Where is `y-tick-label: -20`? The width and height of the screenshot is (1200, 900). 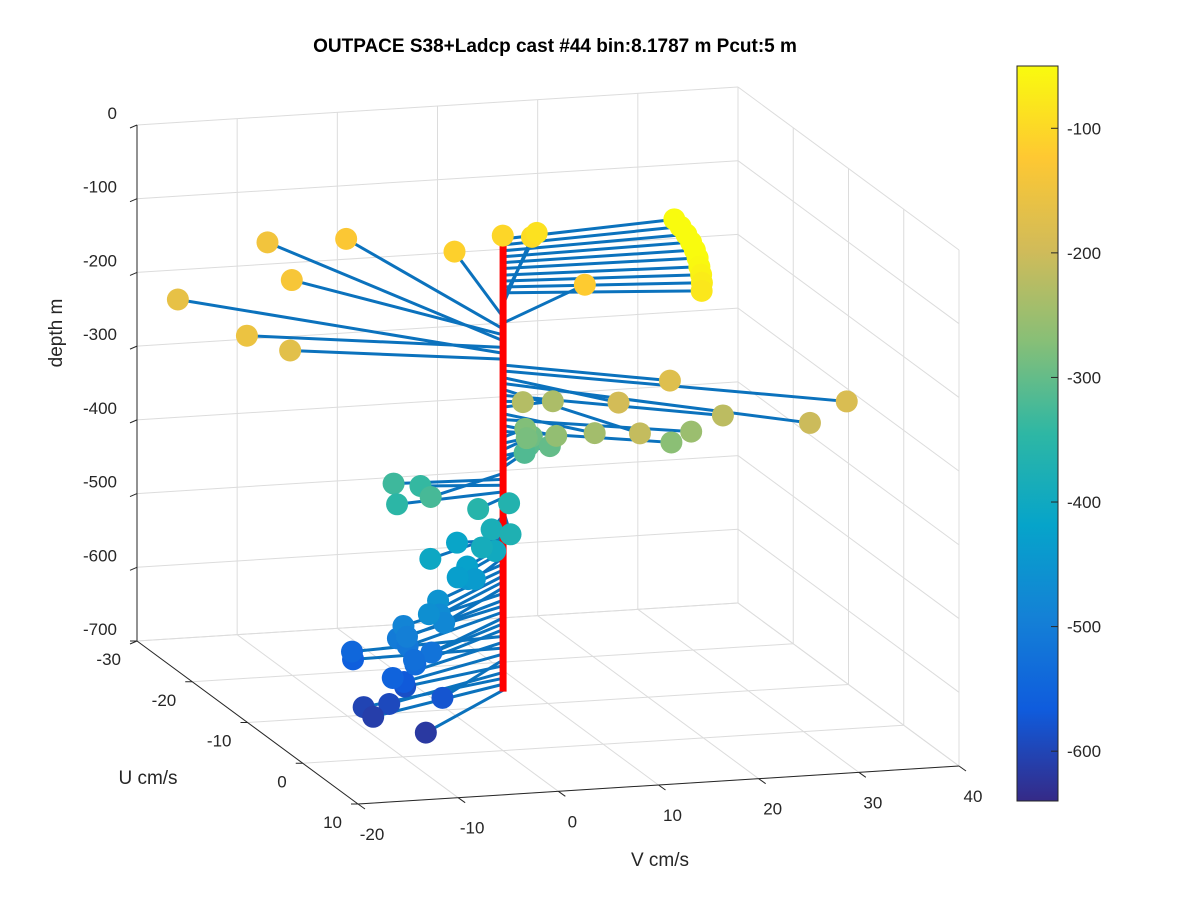 y-tick-label: -20 is located at coordinates (164, 700).